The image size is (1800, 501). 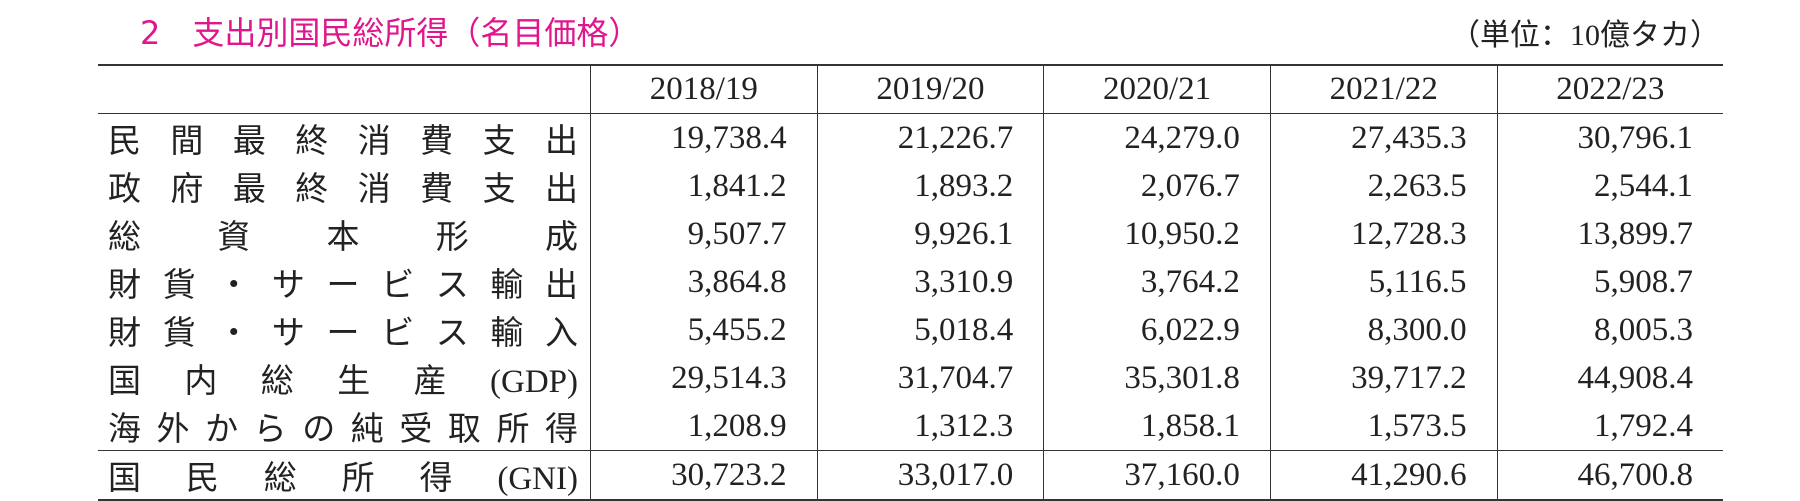 What do you see at coordinates (1157, 186) in the screenshot?
I see `cell: 2,076.7` at bounding box center [1157, 186].